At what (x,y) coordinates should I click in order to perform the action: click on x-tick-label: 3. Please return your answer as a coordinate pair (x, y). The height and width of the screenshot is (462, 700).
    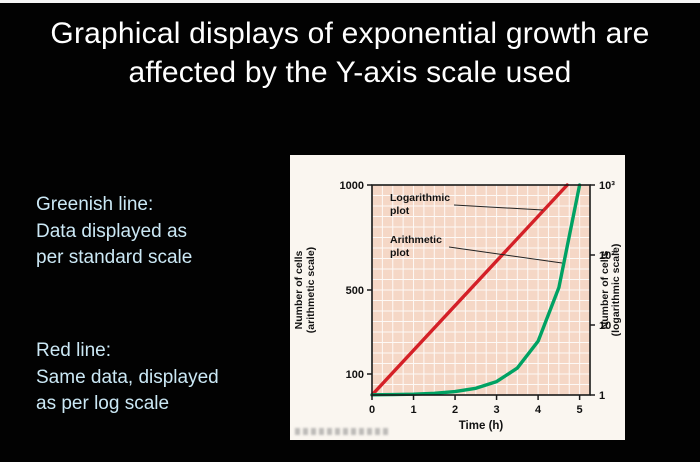
    Looking at the image, I should click on (497, 410).